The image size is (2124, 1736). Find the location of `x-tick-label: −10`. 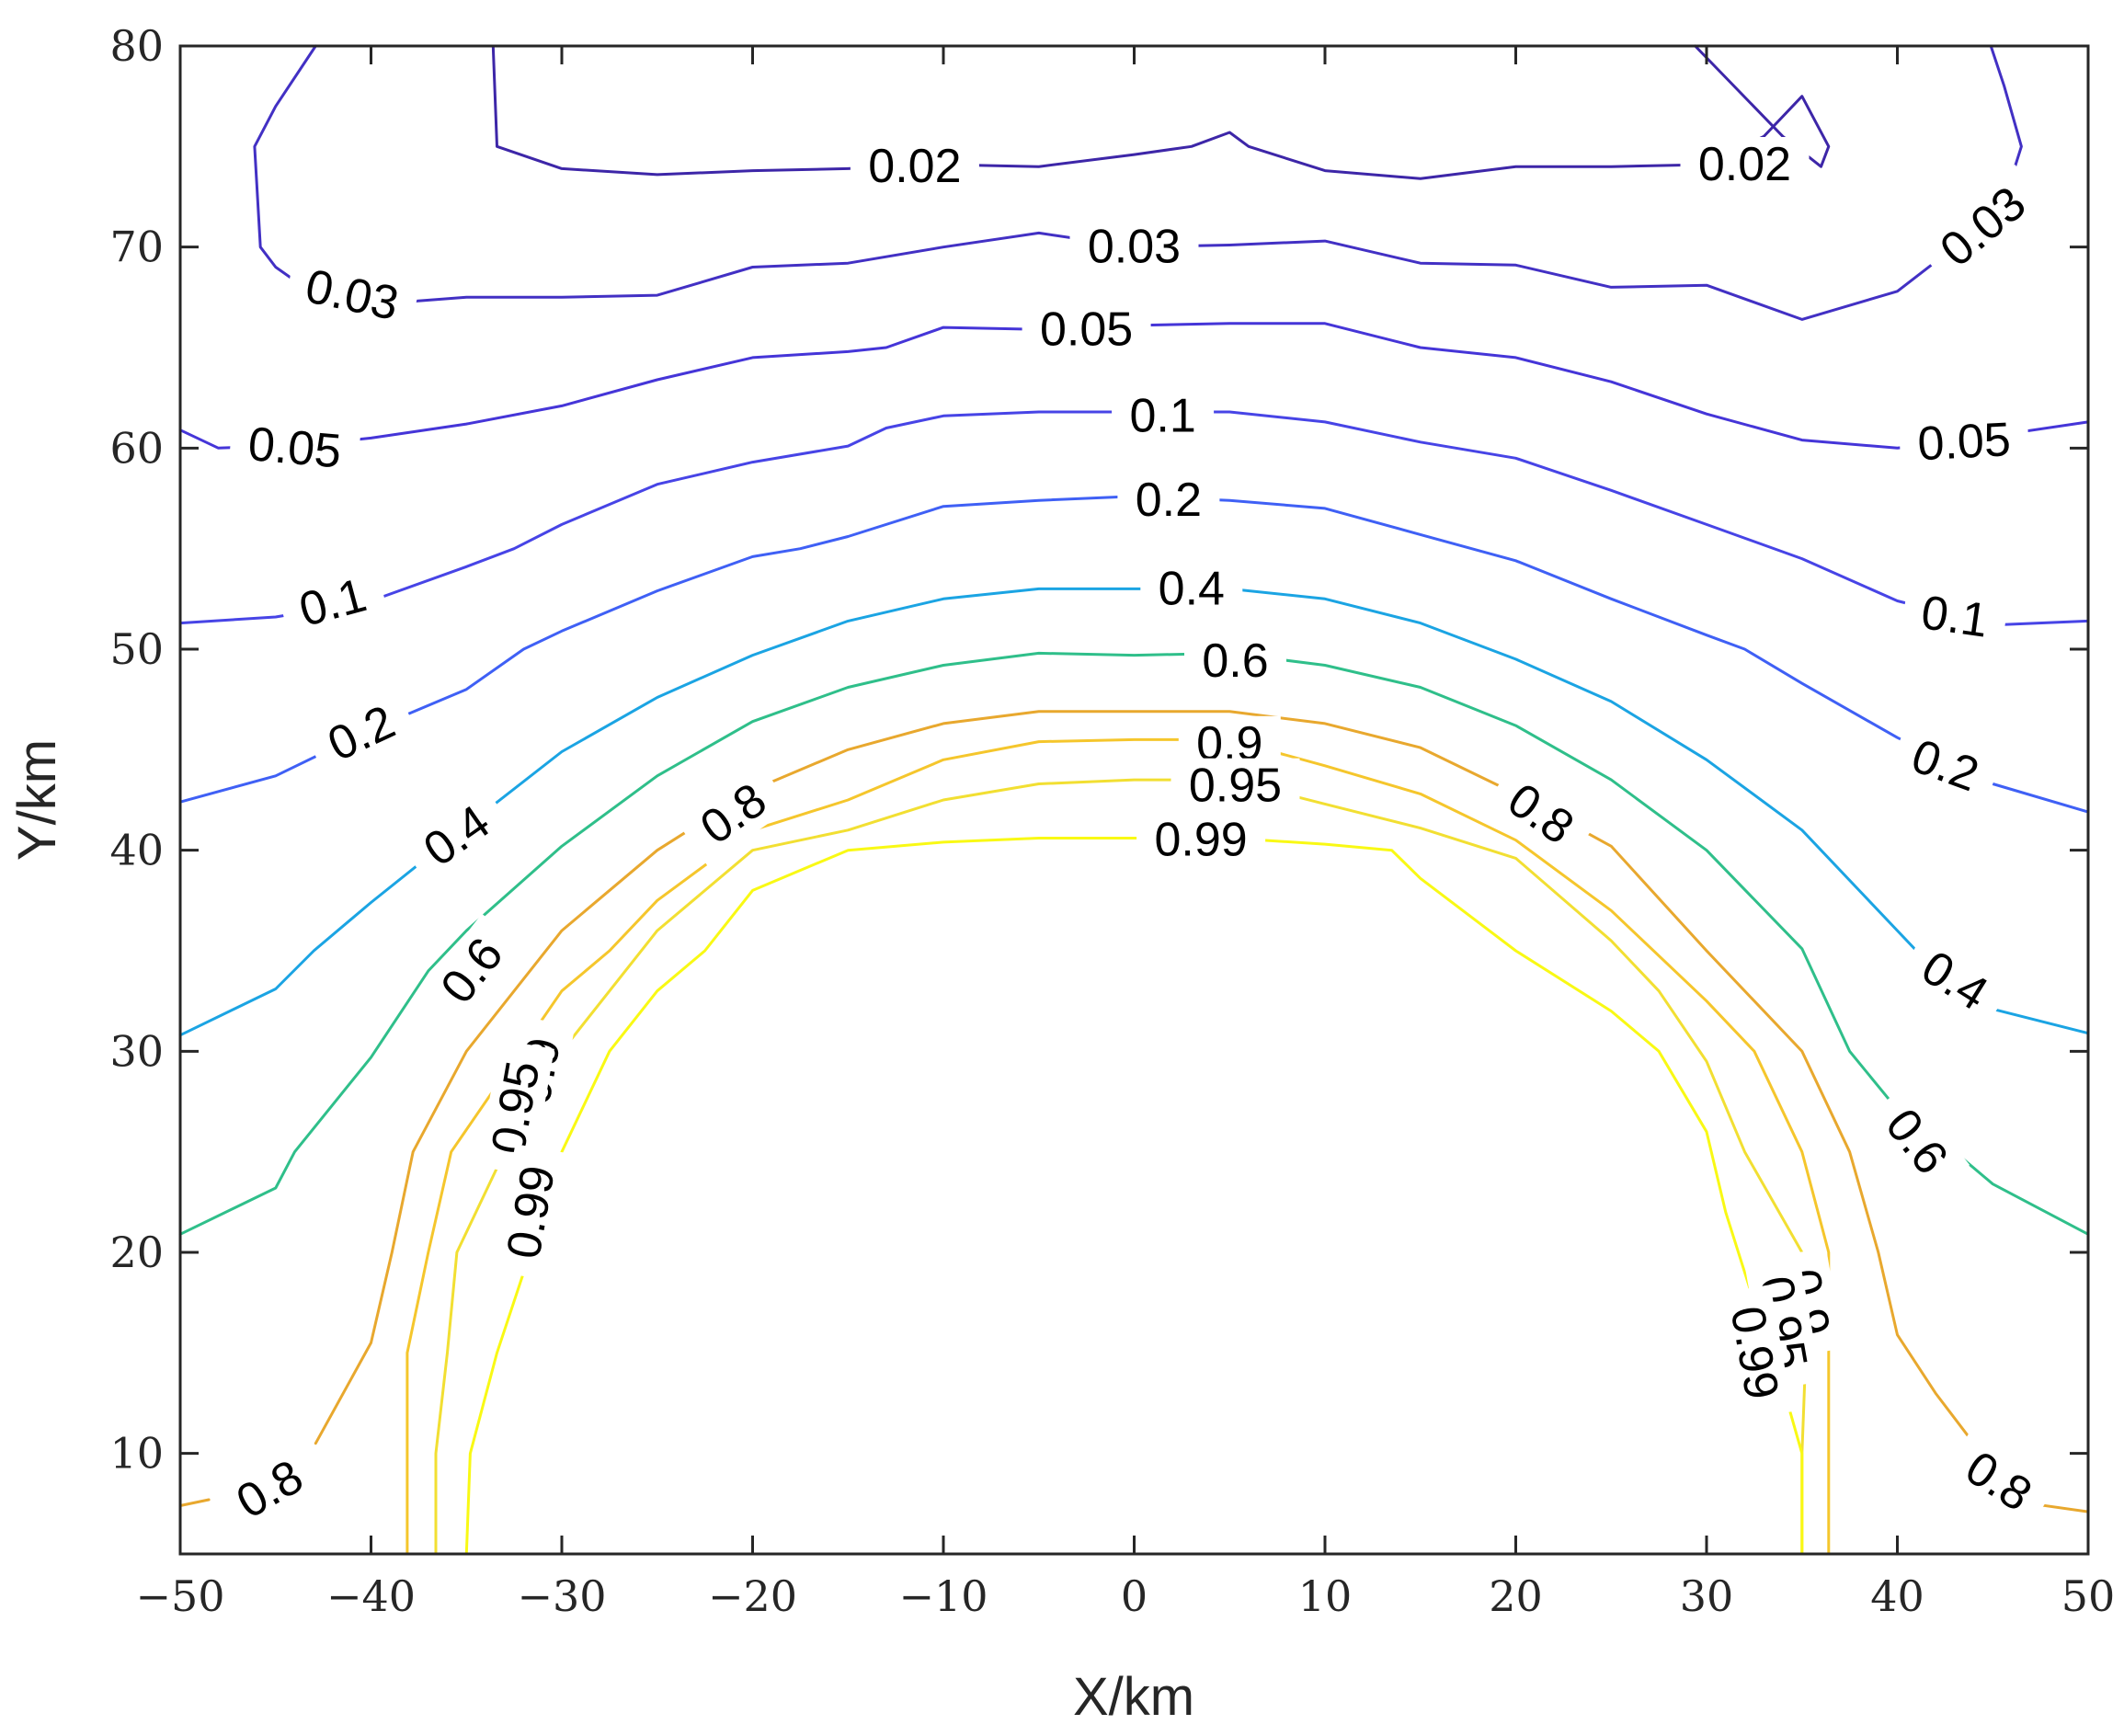

x-tick-label: −10 is located at coordinates (943, 1596).